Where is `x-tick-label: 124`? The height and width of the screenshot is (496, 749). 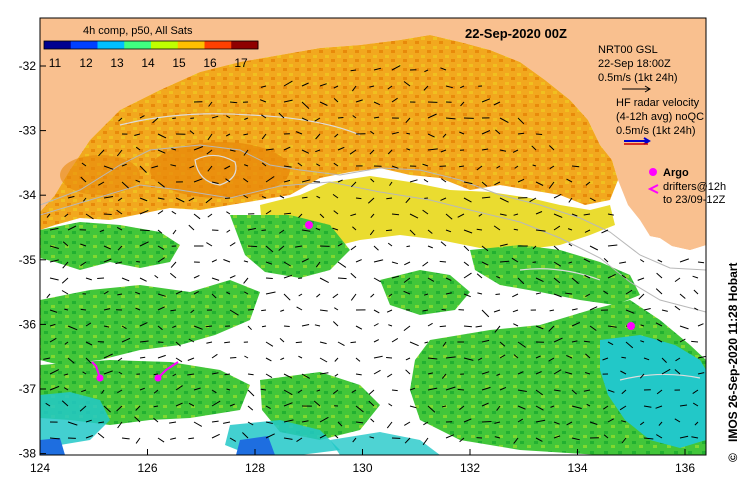
x-tick-label: 124 is located at coordinates (40, 468).